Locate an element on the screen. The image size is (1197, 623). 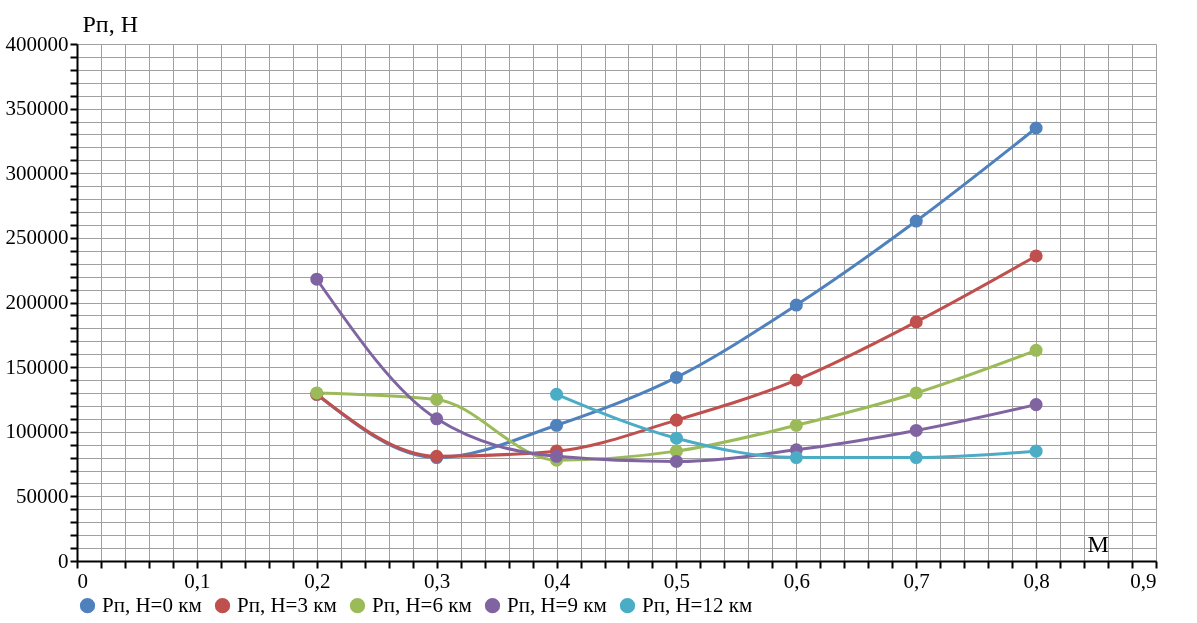
x-tick-label: 0,7 is located at coordinates (916, 580).